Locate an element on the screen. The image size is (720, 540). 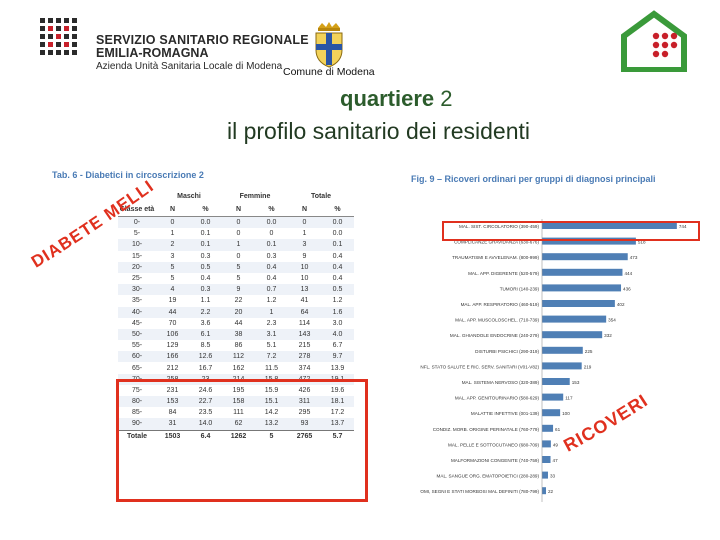
table-row: 50- 106 6.1 38 3.1 143 4.0 is located at coordinates (236, 334).